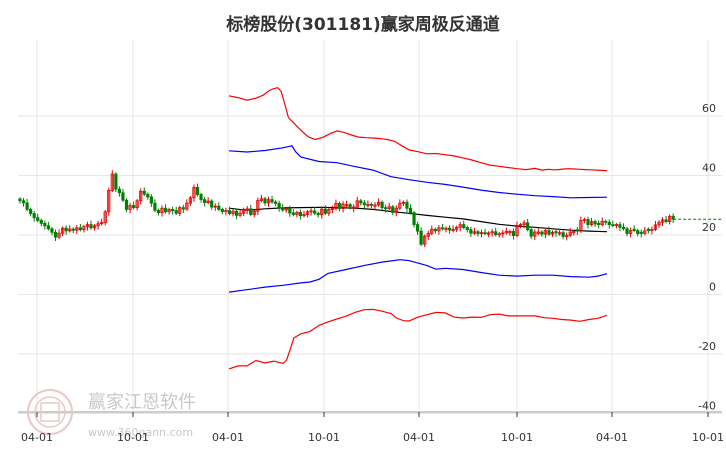 The width and height of the screenshot is (726, 450). Describe the element at coordinates (418, 276) in the screenshot. I see `series-lower-inner` at that location.